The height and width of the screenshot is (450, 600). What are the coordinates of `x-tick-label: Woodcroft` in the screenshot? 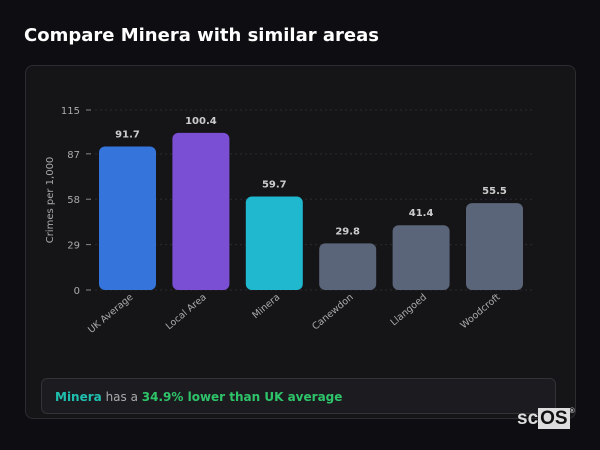 It's located at (480, 312).